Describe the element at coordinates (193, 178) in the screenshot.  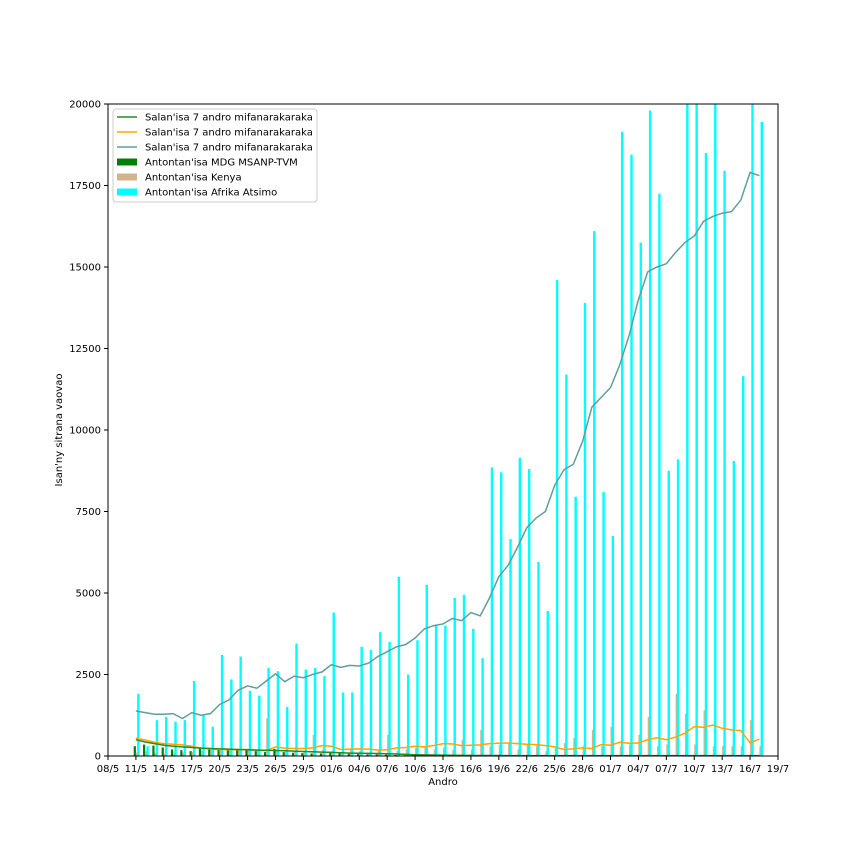
I see `legend-label: Antontan'isa Kenya` at that location.